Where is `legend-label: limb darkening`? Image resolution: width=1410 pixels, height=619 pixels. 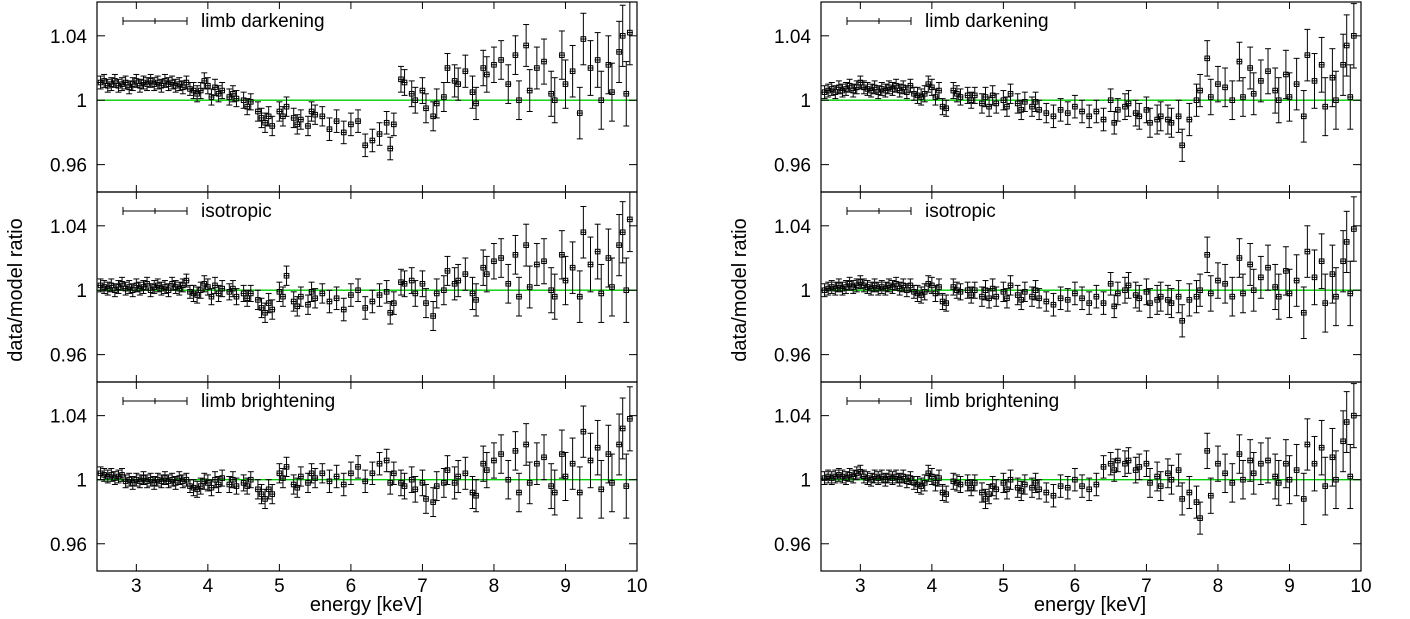
legend-label: limb darkening is located at coordinates (263, 21).